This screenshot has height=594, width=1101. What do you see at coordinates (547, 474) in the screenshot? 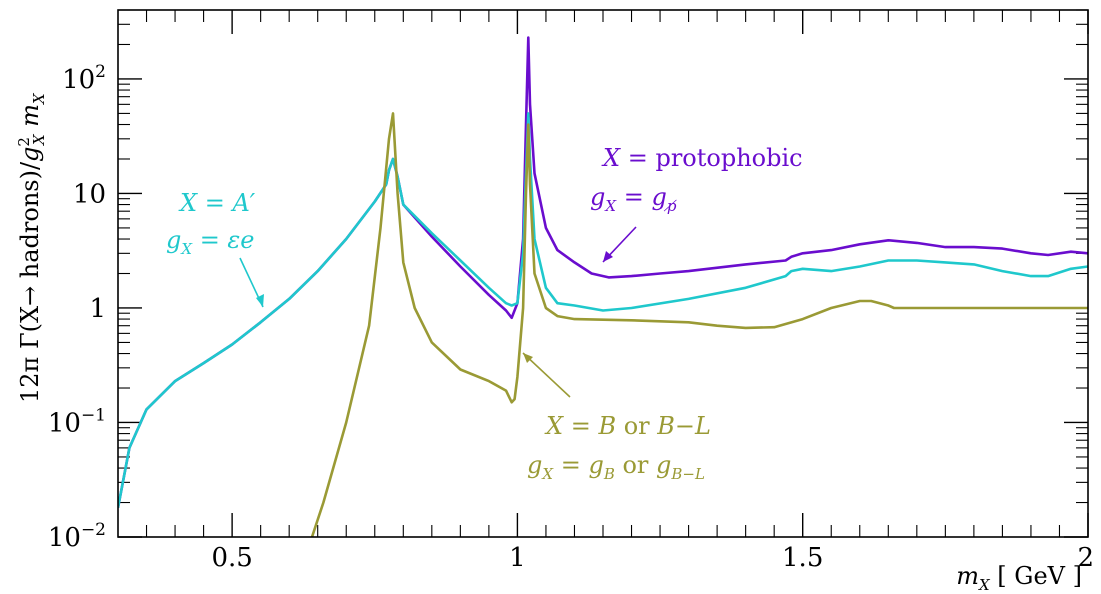
I see `bl-line2-sub: X` at bounding box center [547, 474].